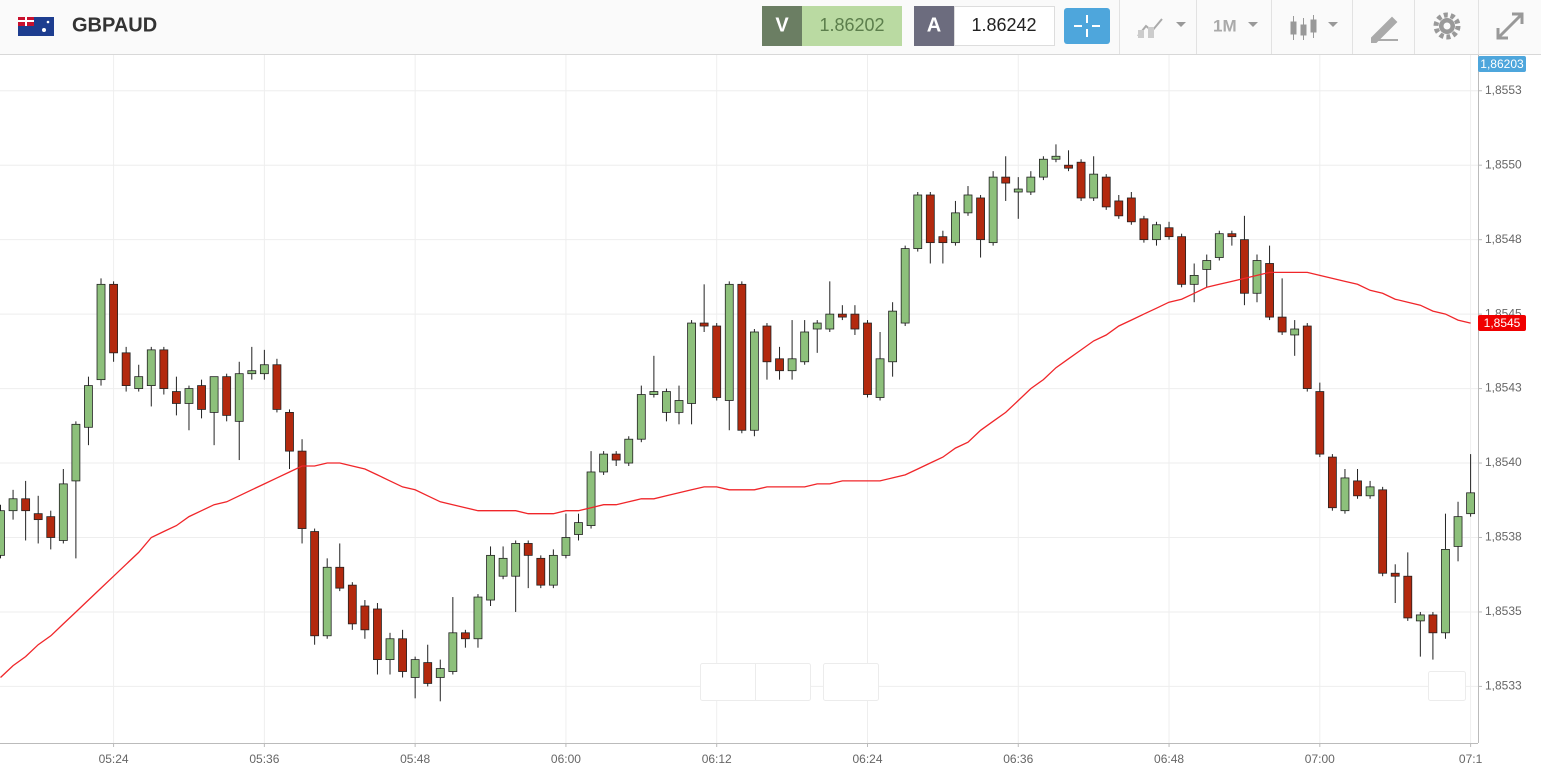 This screenshot has height=780, width=1541. I want to click on y-tick-label: 1,8550, so click(1503, 164).